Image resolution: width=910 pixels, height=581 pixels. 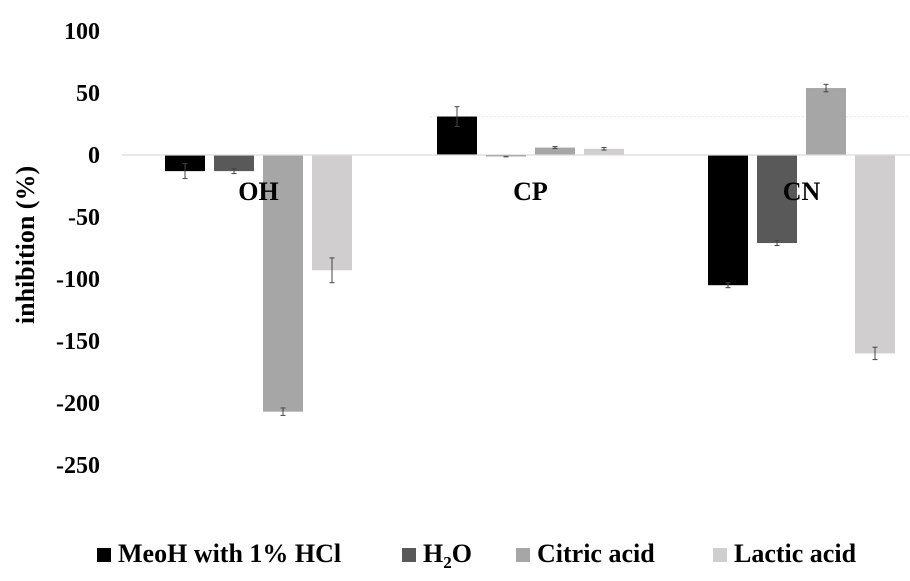 I want to click on y-tick-label: 100, so click(x=82, y=32).